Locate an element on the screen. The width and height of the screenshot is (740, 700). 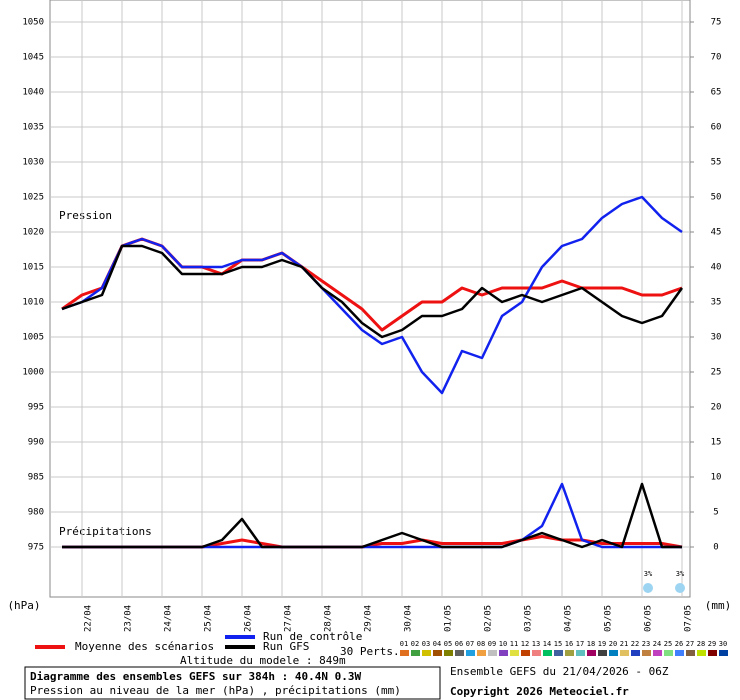
x-tick-label: 28/04 is located at coordinates (329, 618).